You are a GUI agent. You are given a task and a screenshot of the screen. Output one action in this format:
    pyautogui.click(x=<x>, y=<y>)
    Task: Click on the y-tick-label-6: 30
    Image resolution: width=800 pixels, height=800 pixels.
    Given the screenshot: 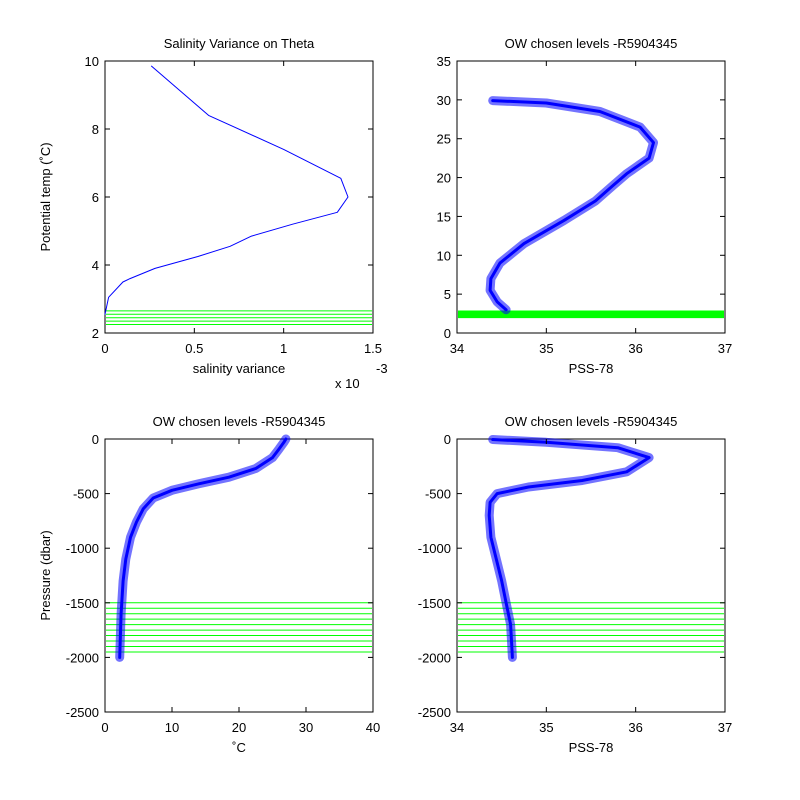 What is the action you would take?
    pyautogui.click(x=444, y=100)
    